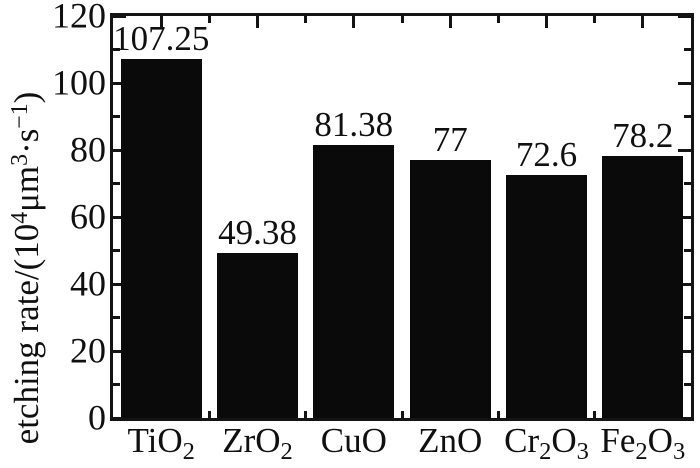  Describe the element at coordinates (354, 125) in the screenshot. I see `bar-value-label-cuo: 81.38` at that location.